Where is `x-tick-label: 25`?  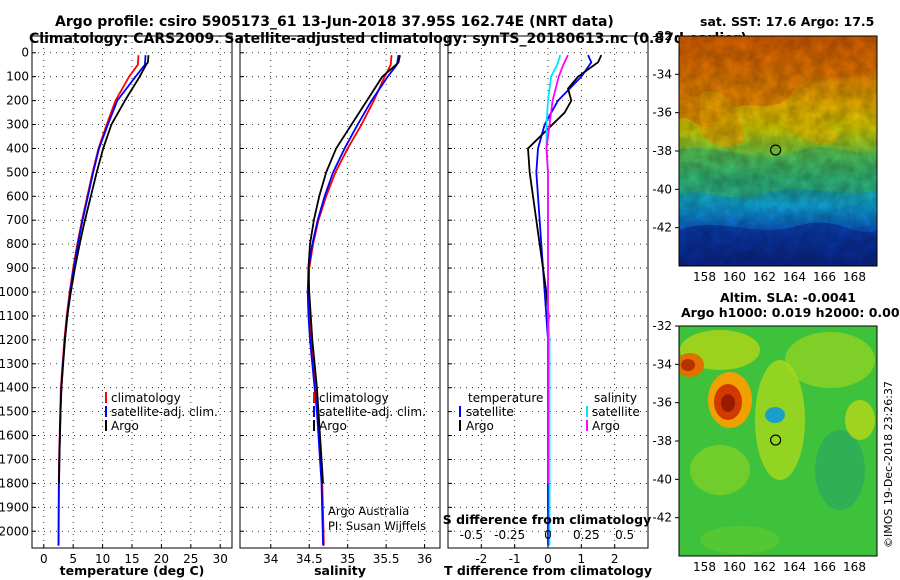
x-tick-label: 25 is located at coordinates (190, 559).